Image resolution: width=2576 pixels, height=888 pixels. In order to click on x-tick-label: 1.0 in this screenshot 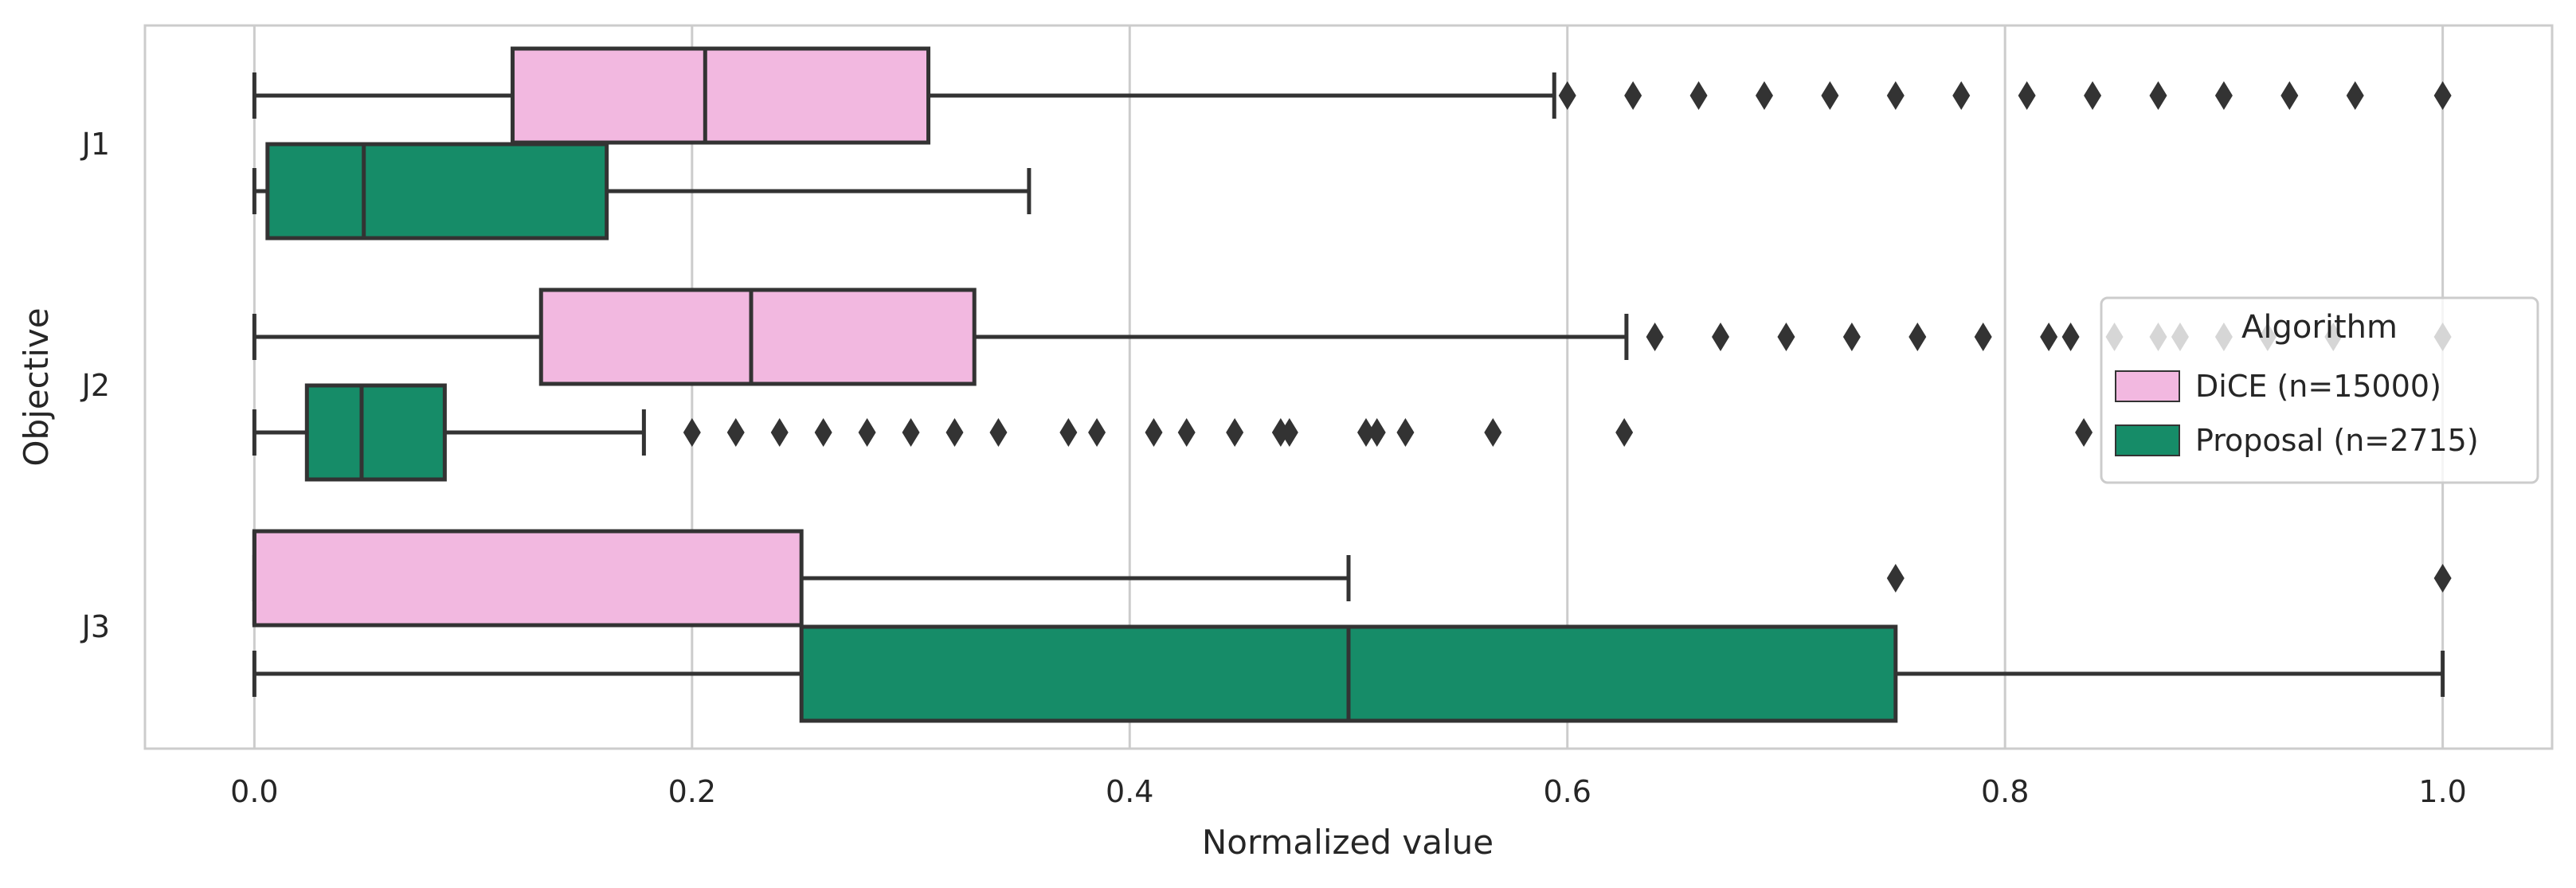, I will do `click(2442, 791)`.